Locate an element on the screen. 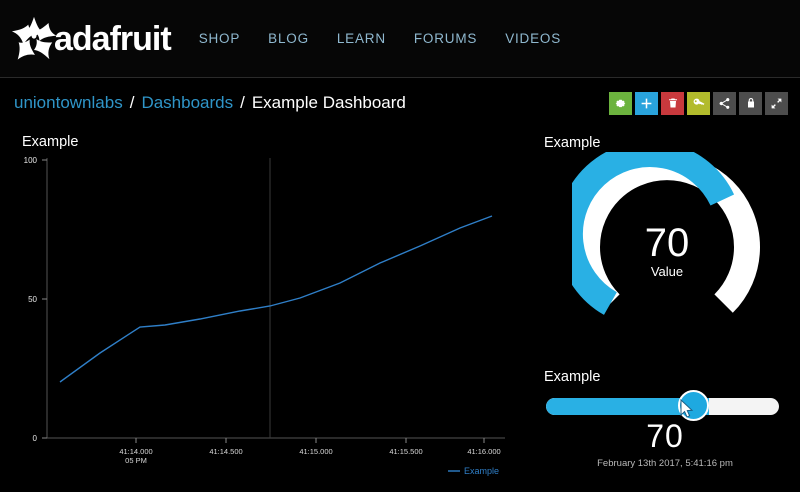 The image size is (800, 492). legend-label: Example is located at coordinates (481, 471).